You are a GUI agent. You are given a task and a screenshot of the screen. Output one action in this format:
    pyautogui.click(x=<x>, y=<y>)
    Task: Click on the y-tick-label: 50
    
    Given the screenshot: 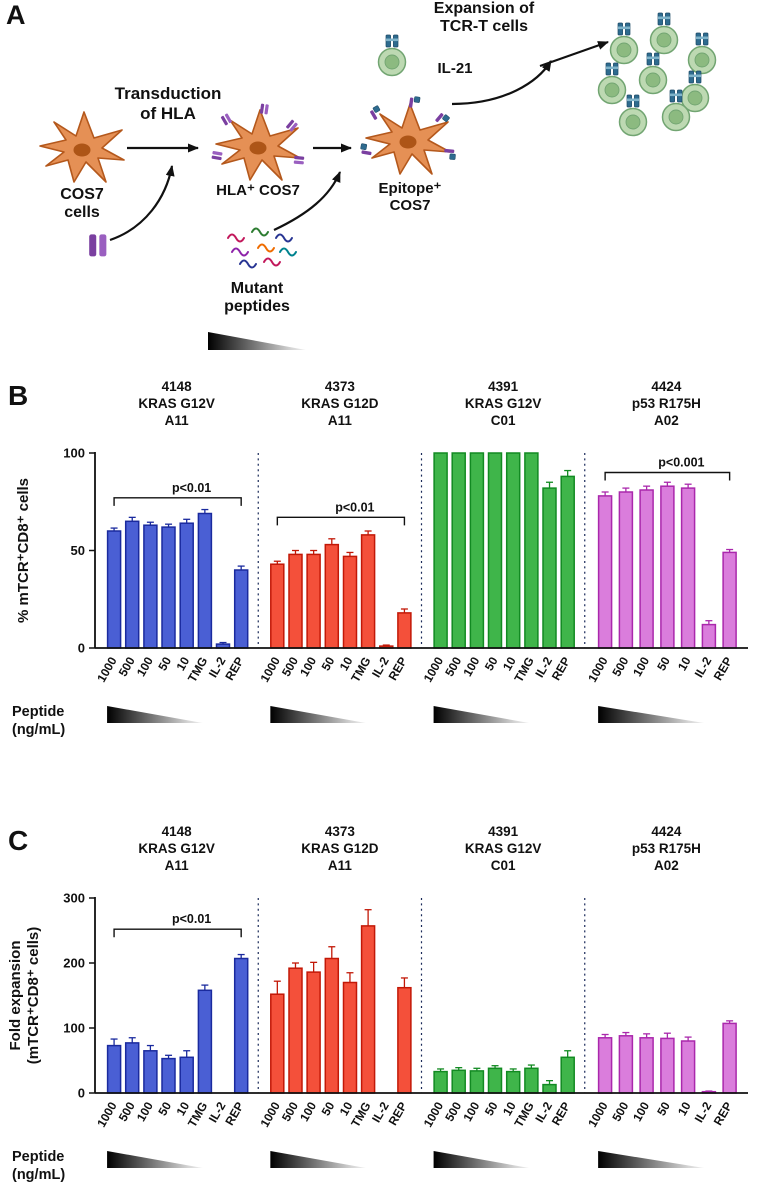 What is the action you would take?
    pyautogui.click(x=78, y=550)
    